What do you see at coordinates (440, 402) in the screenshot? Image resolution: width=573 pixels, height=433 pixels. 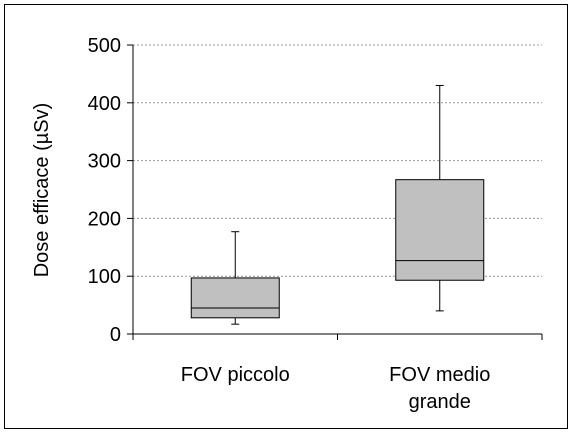 I see `category-label: grande` at bounding box center [440, 402].